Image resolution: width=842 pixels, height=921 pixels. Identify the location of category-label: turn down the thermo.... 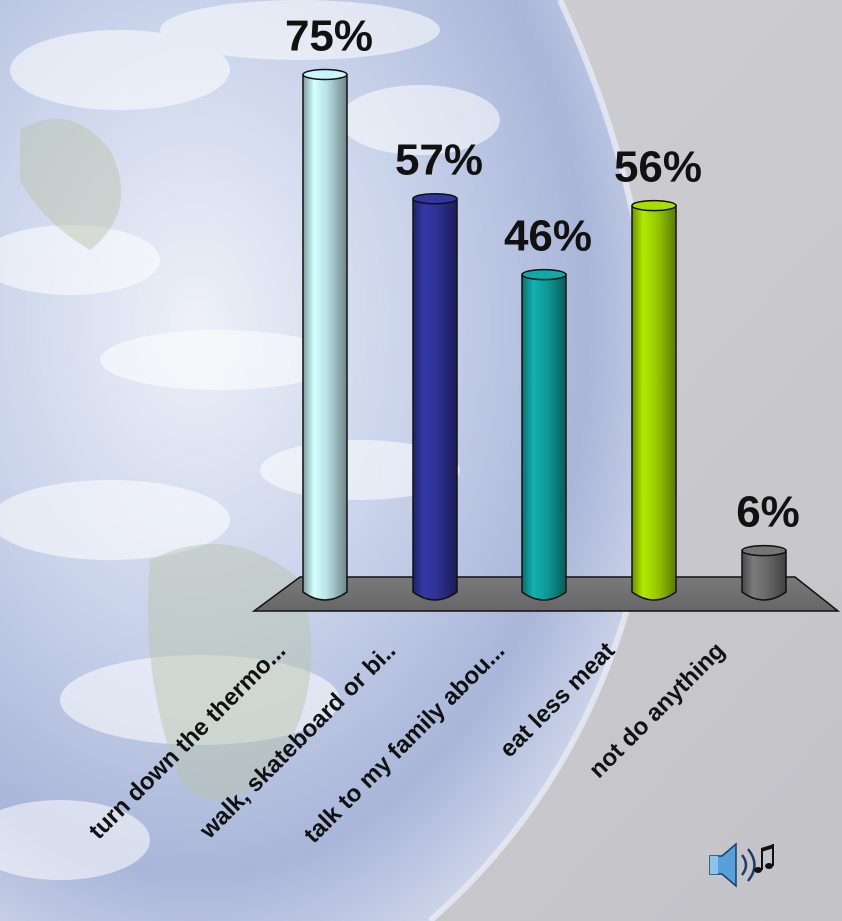
(188, 741).